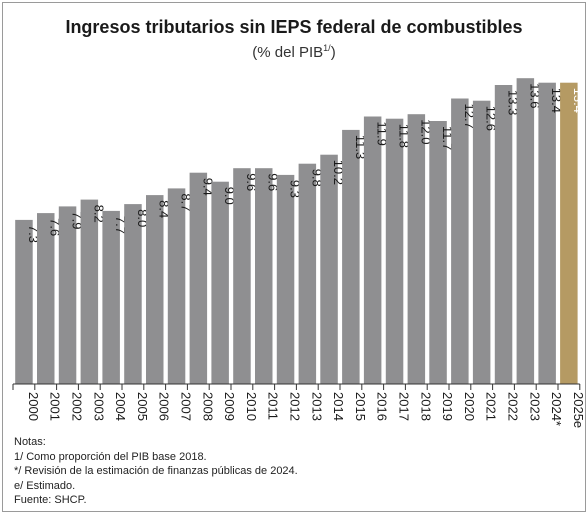  I want to click on category-label-2008: 2008, so click(207, 406).